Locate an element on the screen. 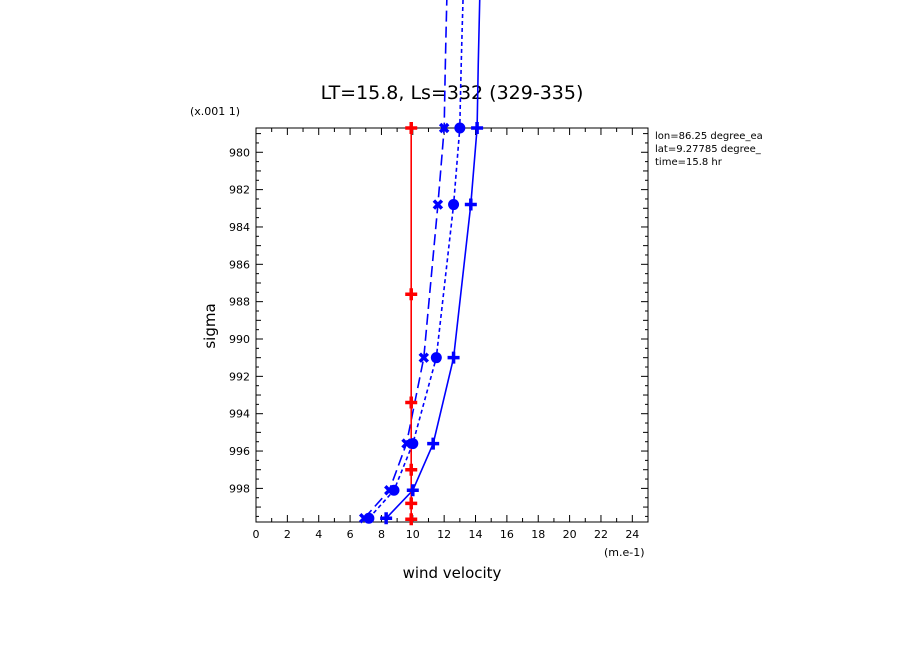  y-scale-note: (x.001 1) is located at coordinates (215, 111).